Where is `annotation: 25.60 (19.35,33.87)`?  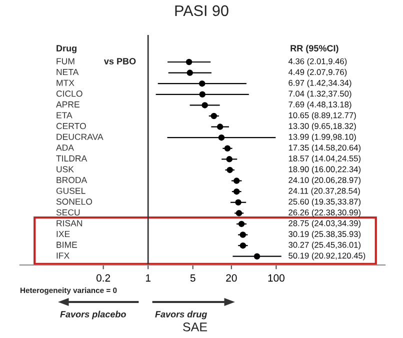 annotation: 25.60 (19.35,33.87) is located at coordinates (324, 202).